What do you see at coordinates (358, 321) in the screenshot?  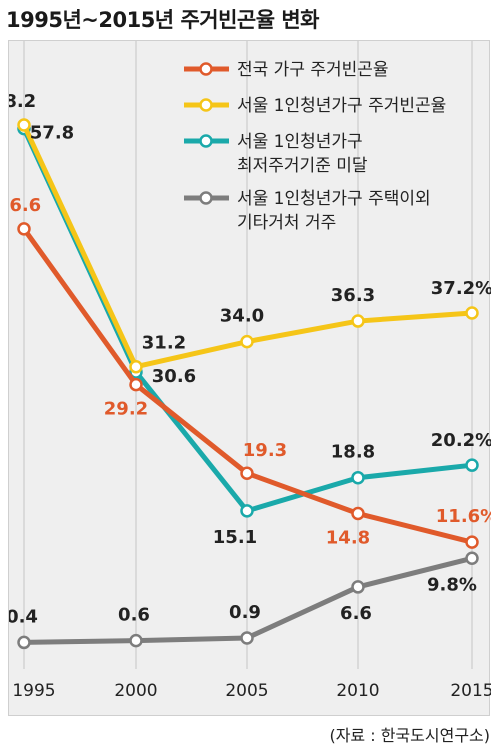 I see `data-point-1-2010` at bounding box center [358, 321].